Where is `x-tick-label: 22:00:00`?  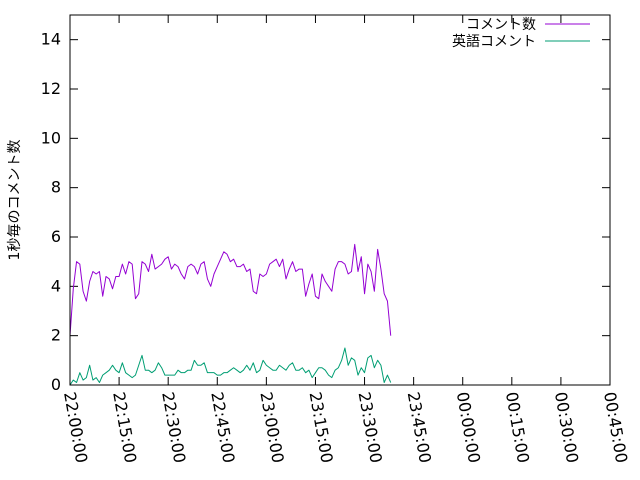
x-tick-label: 22:00:00 is located at coordinates (75, 427).